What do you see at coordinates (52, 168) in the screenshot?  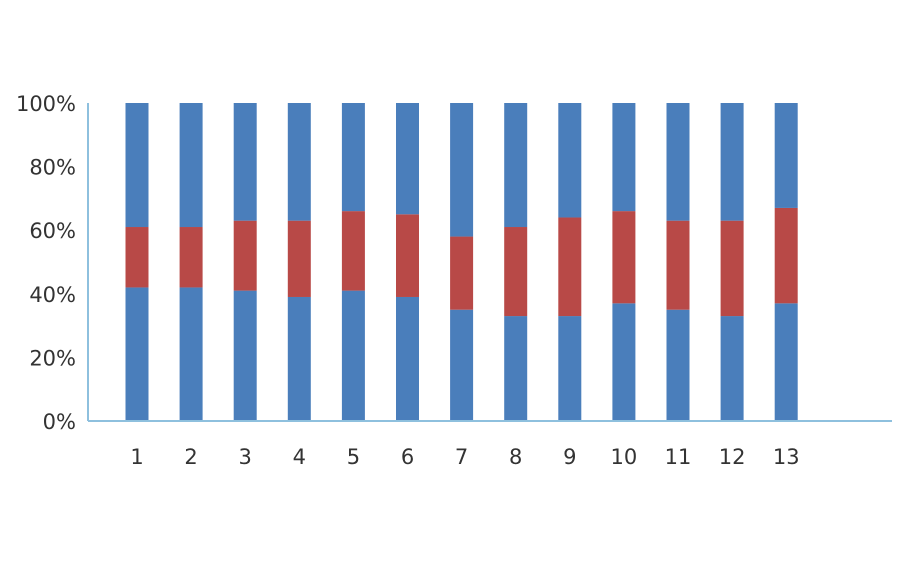 I see `y-tick-label: 80%` at bounding box center [52, 168].